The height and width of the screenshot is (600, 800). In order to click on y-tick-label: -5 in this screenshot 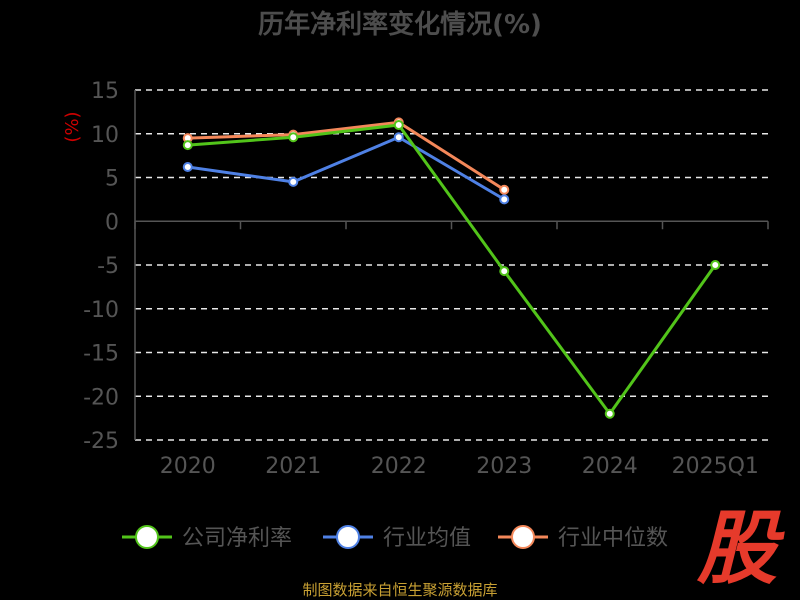, I will do `click(108, 266)`.